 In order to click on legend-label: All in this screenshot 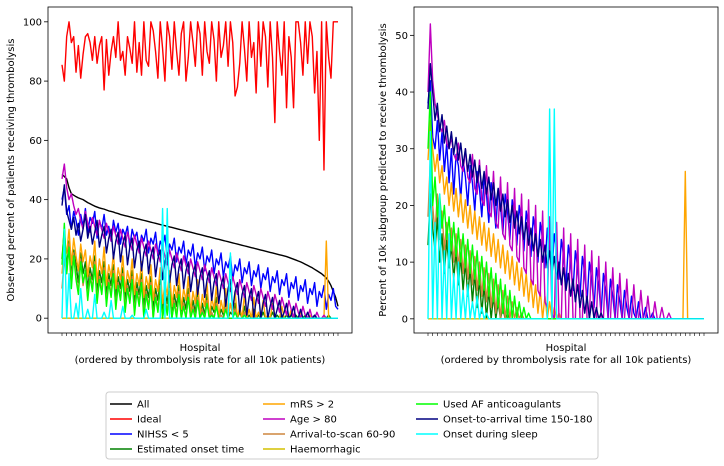, I will do `click(143, 405)`.